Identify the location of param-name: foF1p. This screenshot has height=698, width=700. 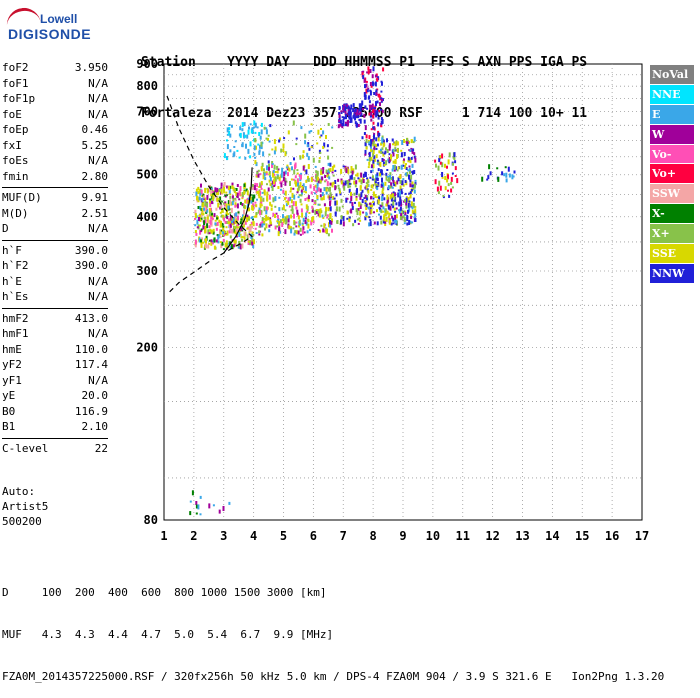
(19, 98).